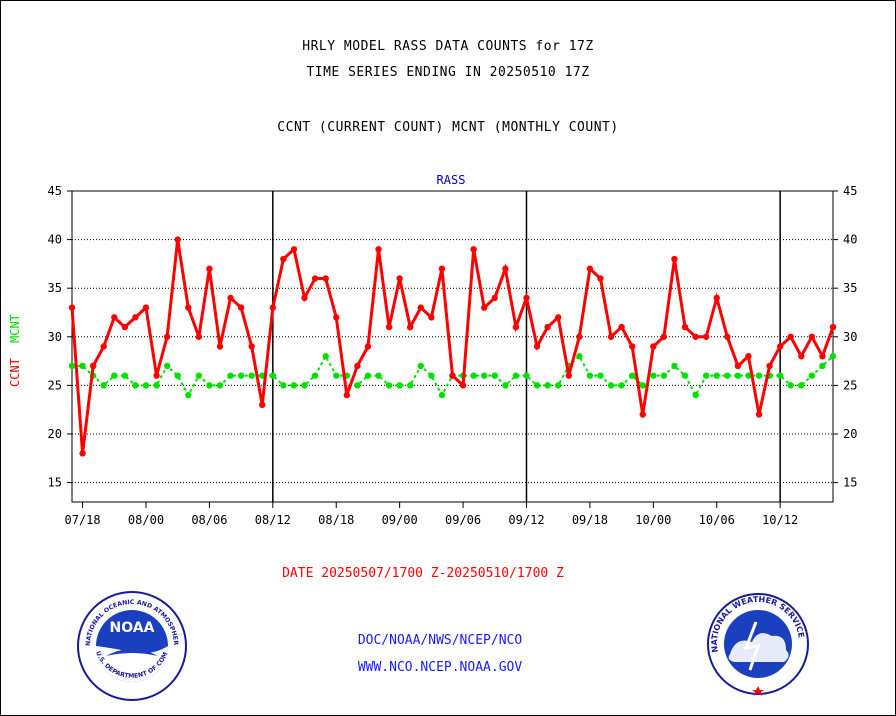 The image size is (896, 716). Describe the element at coordinates (653, 520) in the screenshot. I see `x-tick-label: 10/00` at that location.